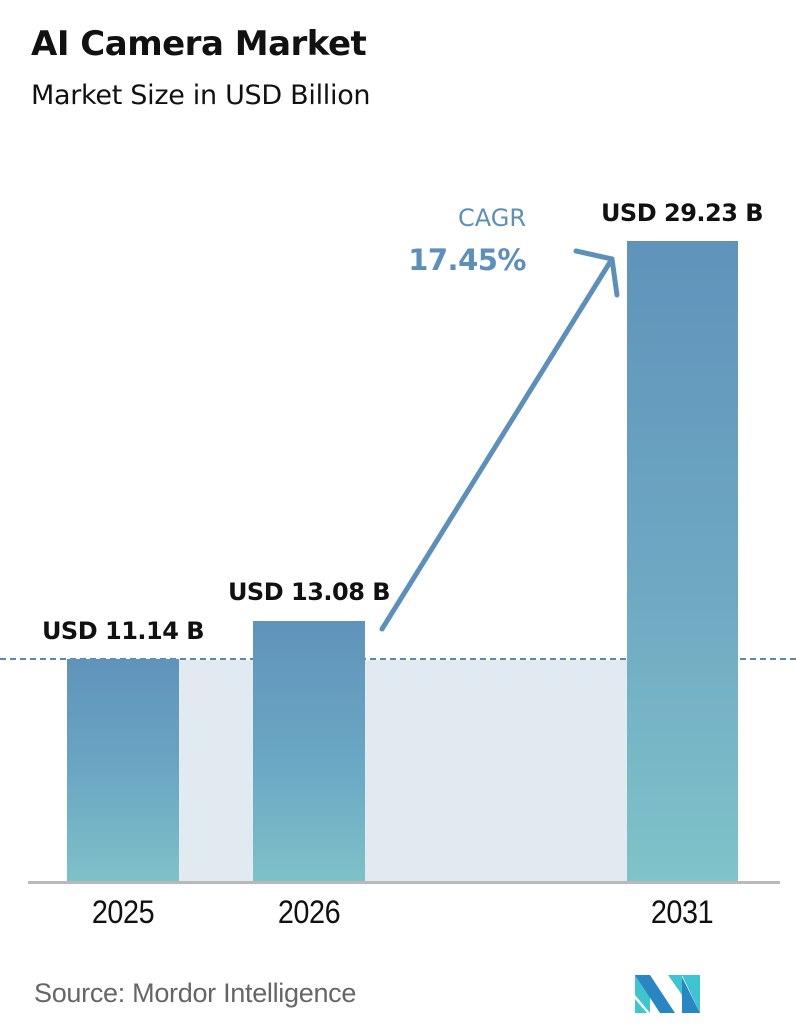  What do you see at coordinates (398, 659) in the screenshot?
I see `reference-dashed-line` at bounding box center [398, 659].